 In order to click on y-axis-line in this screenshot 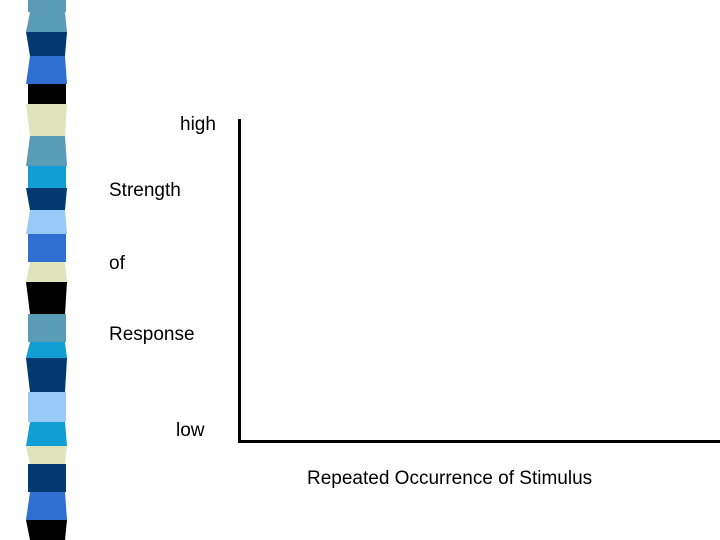, I will do `click(239, 281)`.